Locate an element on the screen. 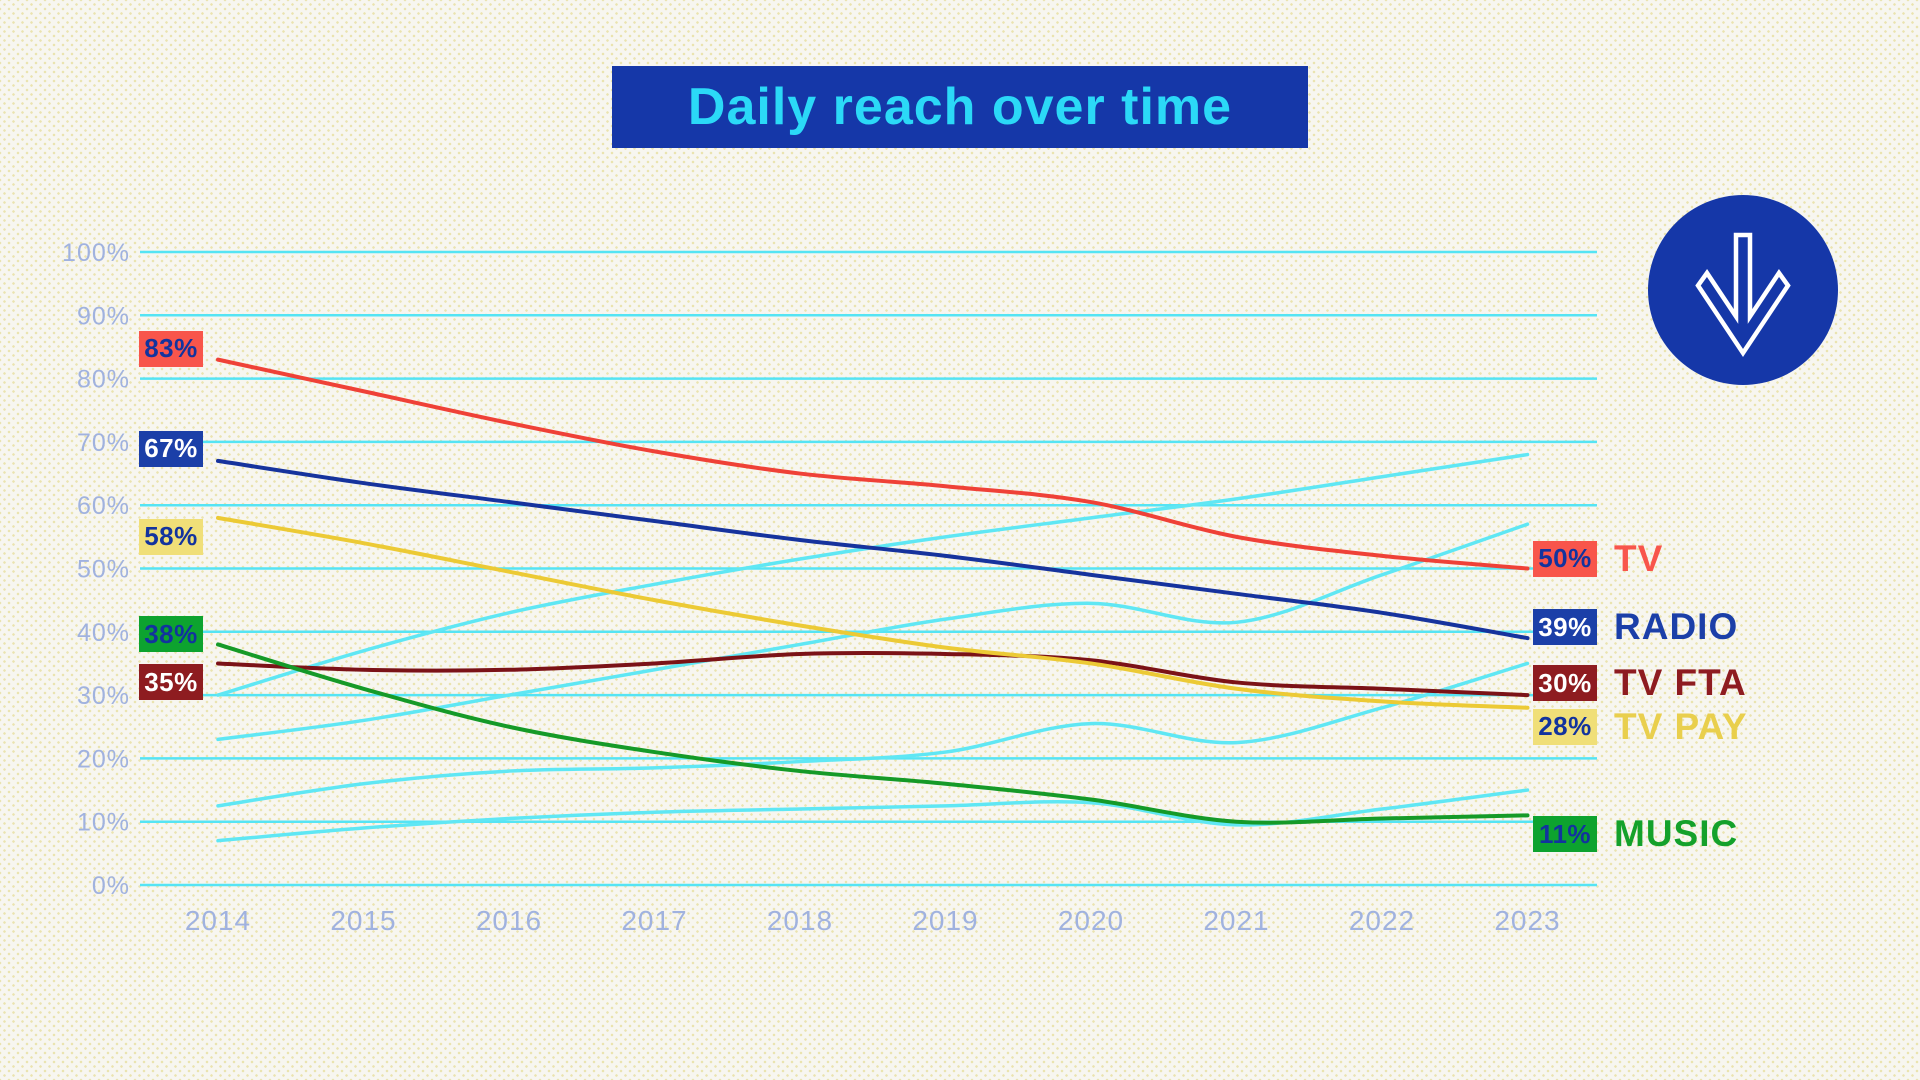 This screenshot has height=1080, width=1920. series-line-tv is located at coordinates (873, 464).